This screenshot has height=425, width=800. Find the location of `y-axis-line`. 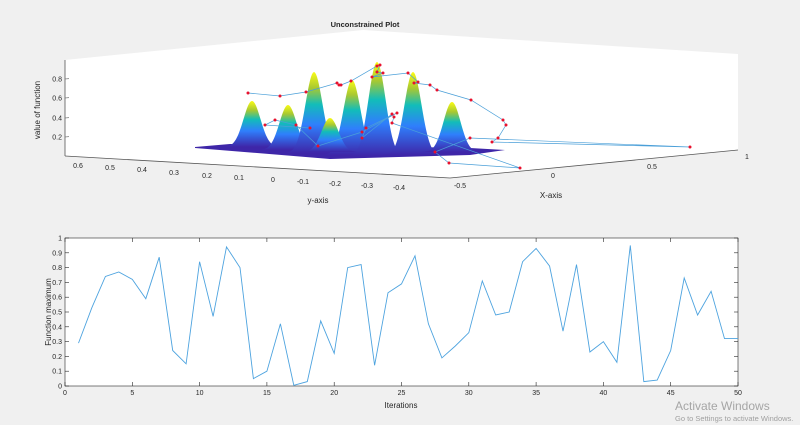

y-axis-line is located at coordinates (257, 167).